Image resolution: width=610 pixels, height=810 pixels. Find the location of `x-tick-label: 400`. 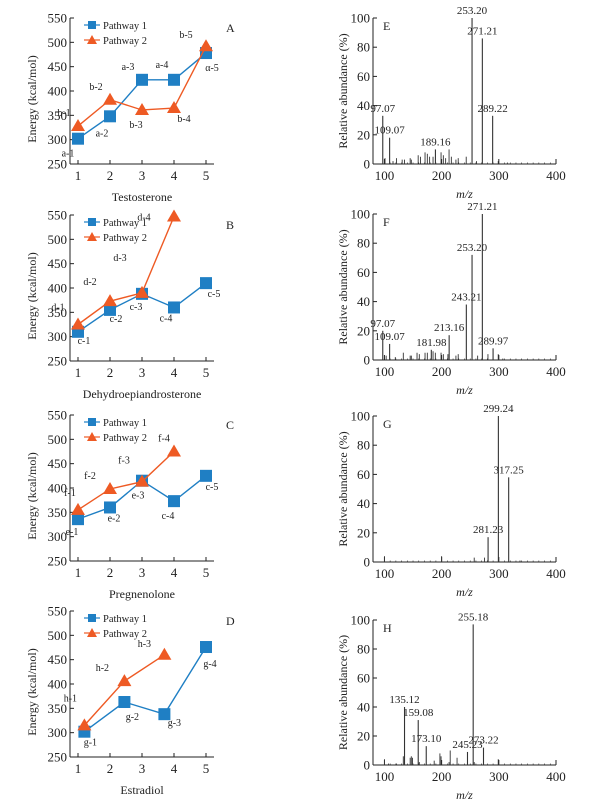

x-tick-label: 400 is located at coordinates (556, 573).